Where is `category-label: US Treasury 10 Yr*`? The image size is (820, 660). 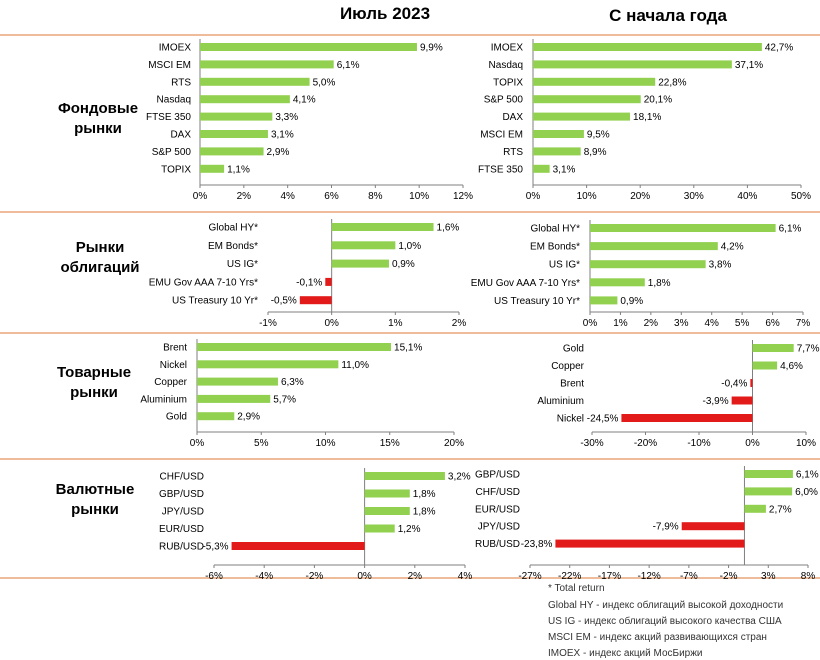 category-label: US Treasury 10 Yr* is located at coordinates (537, 301).